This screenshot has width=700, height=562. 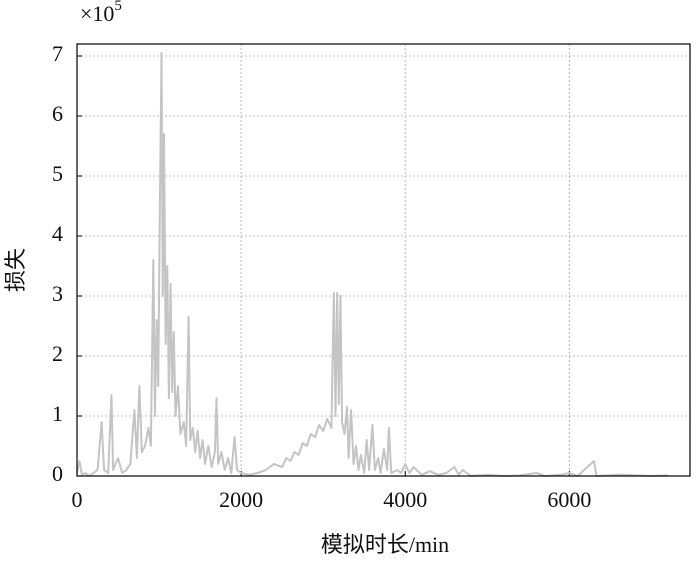 I want to click on y-tick-label: 2, so click(x=57, y=353).